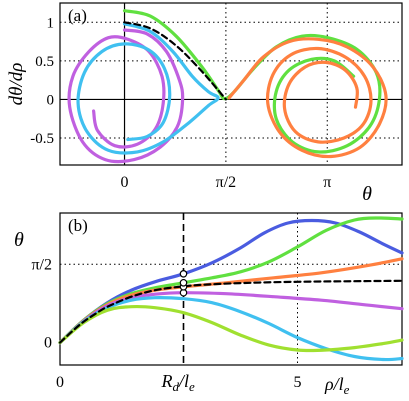 This screenshot has width=409, height=401. Describe the element at coordinates (44, 62) in the screenshot. I see `panel-a-y-tick-label: 0.5` at that location.